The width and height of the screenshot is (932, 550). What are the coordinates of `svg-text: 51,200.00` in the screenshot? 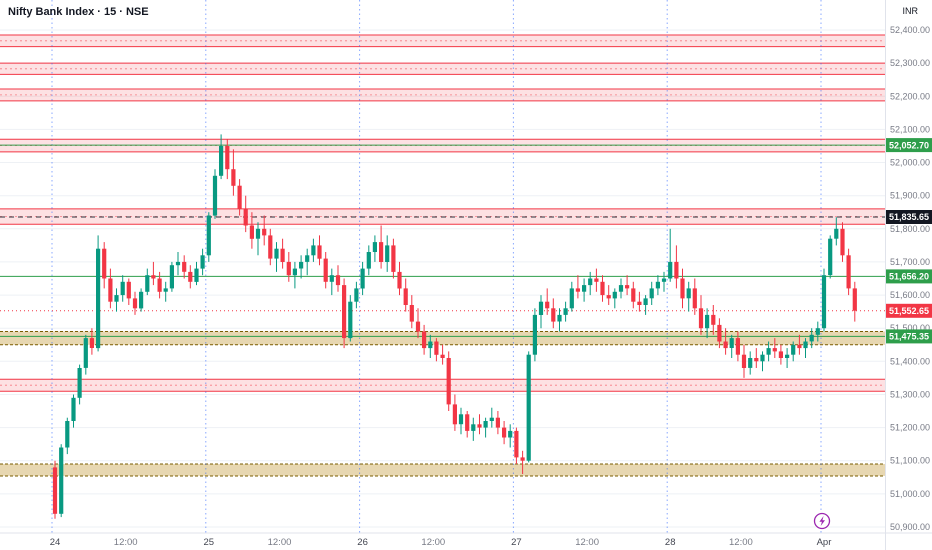 It's located at (910, 428).